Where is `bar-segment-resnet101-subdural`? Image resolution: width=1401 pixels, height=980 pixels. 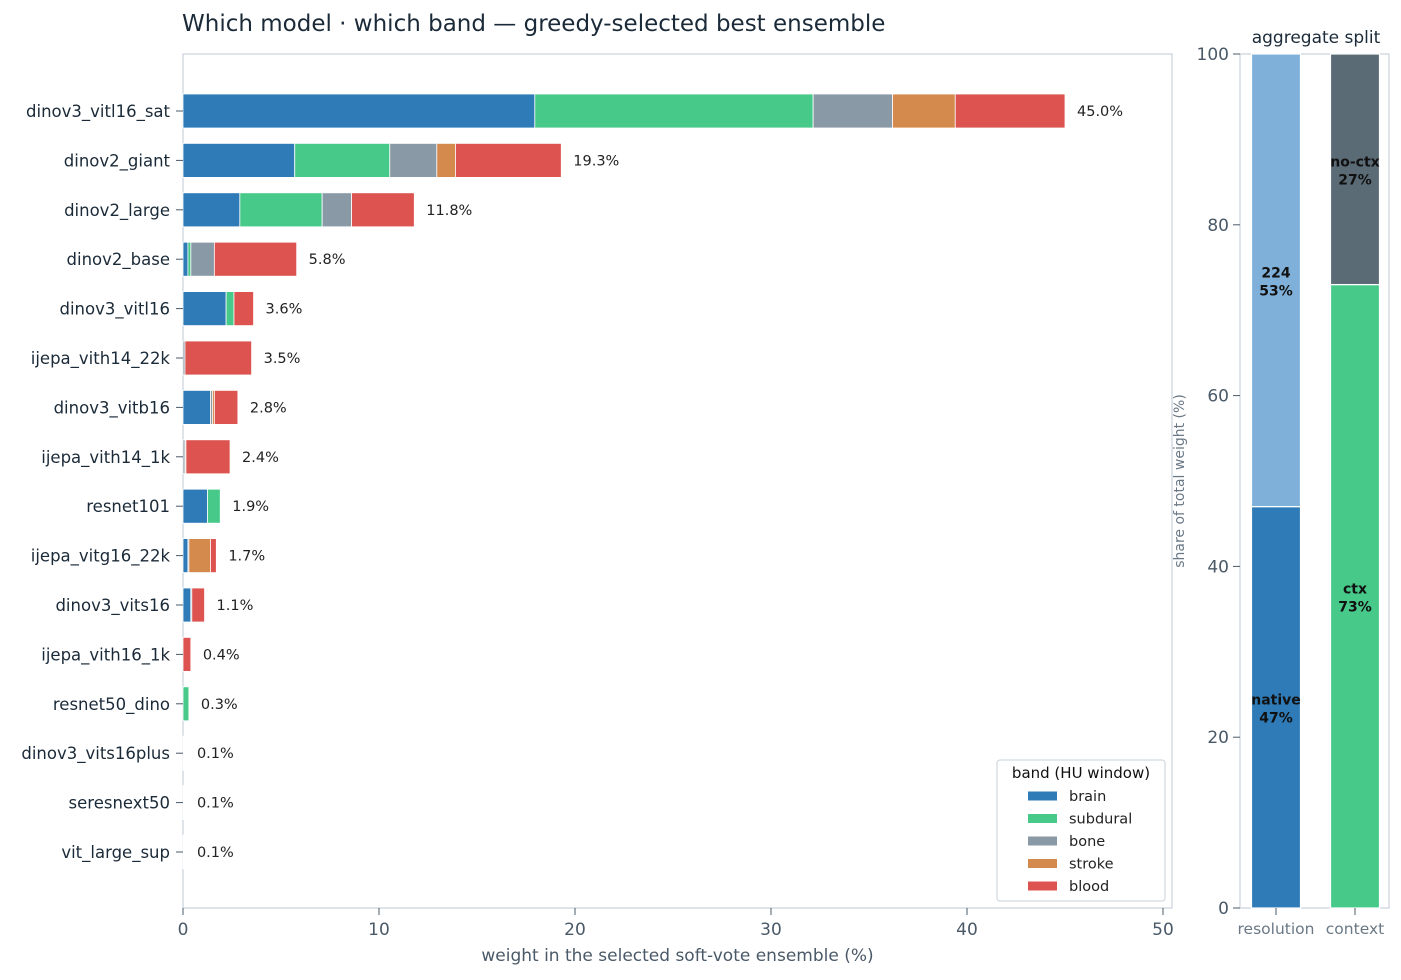 bar-segment-resnet101-subdural is located at coordinates (214, 506).